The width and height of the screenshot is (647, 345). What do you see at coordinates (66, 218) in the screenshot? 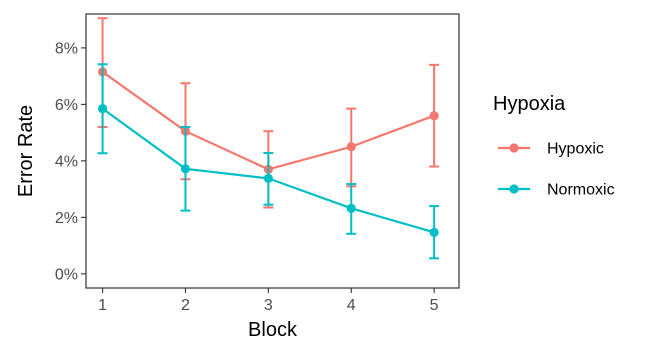
I see `y-tick-label: 2%` at bounding box center [66, 218].